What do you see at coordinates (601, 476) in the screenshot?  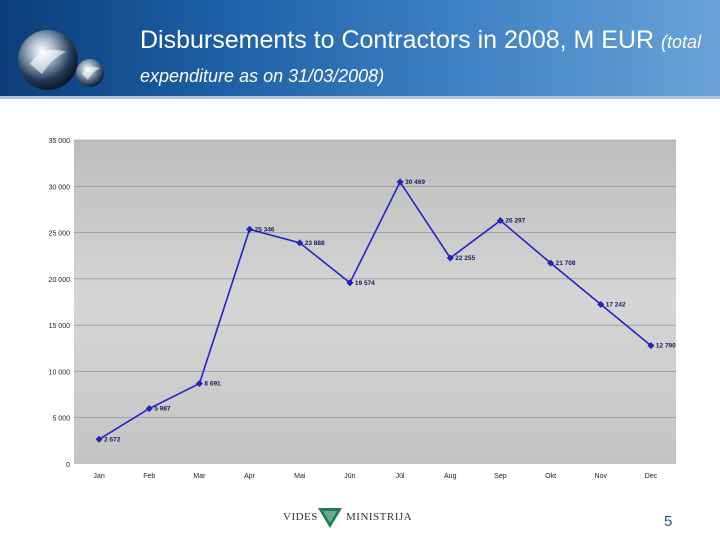 I see `x-tick-label: Nov` at bounding box center [601, 476].